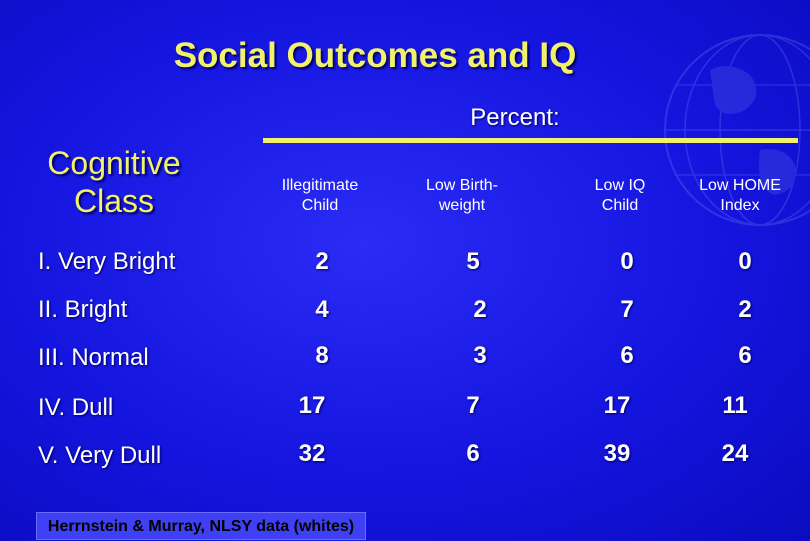 The width and height of the screenshot is (810, 541). Describe the element at coordinates (620, 196) in the screenshot. I see `column-header-low-iq-child: Low IQ Child` at that location.